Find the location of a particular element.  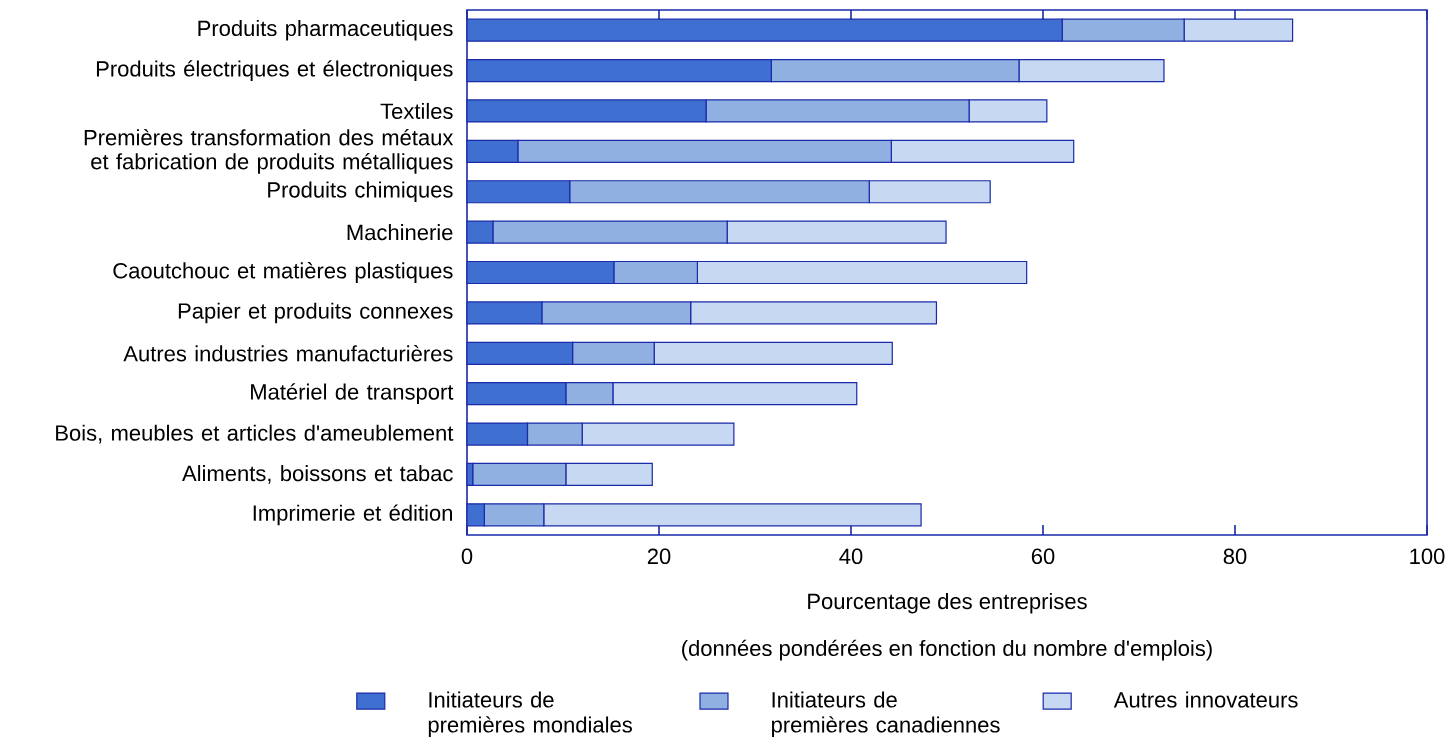

y-tick-label: Matériel de transport is located at coordinates (352, 394).